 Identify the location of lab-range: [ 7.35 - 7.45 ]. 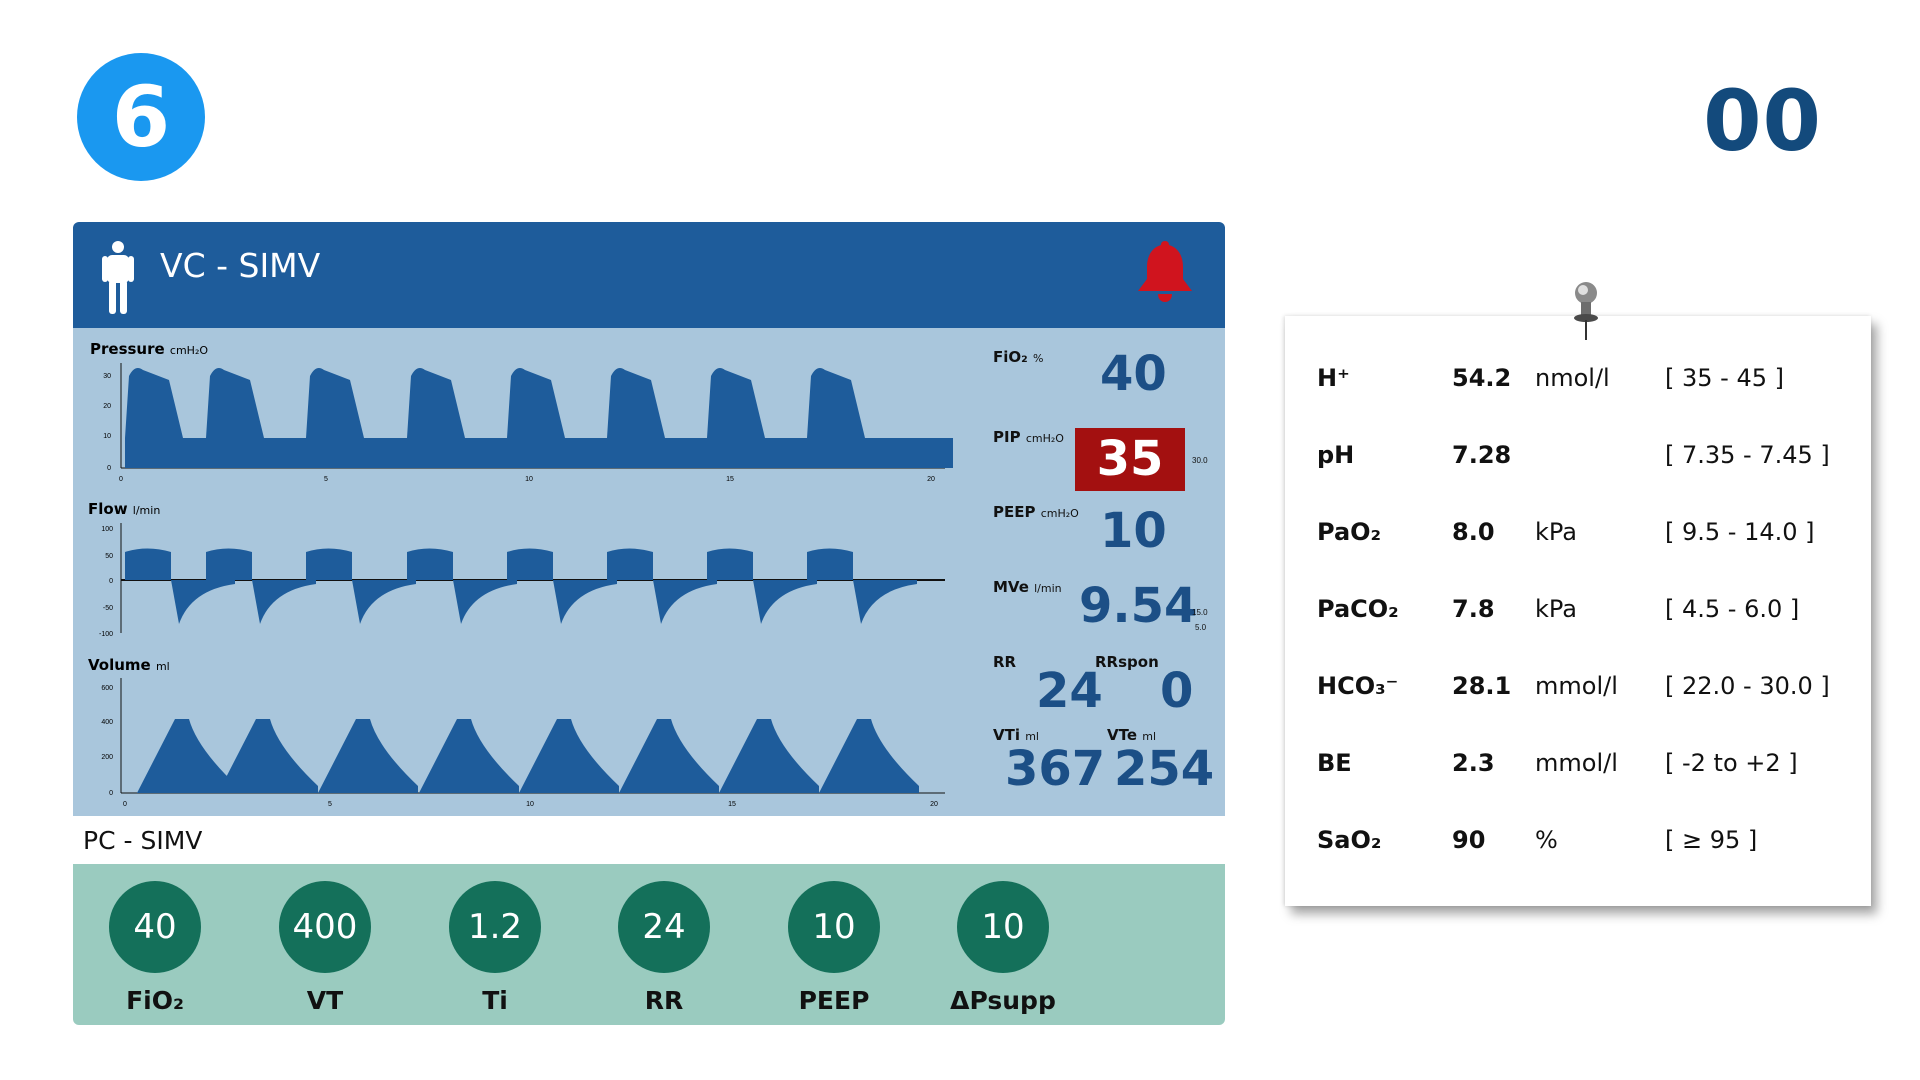
(1747, 455).